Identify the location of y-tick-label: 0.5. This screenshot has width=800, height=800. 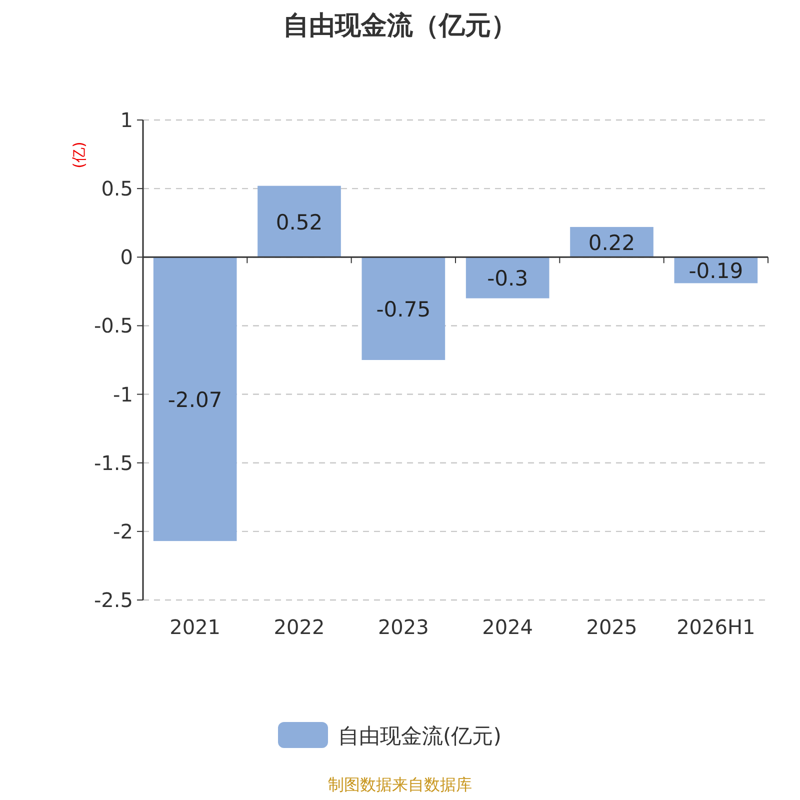
(117, 188).